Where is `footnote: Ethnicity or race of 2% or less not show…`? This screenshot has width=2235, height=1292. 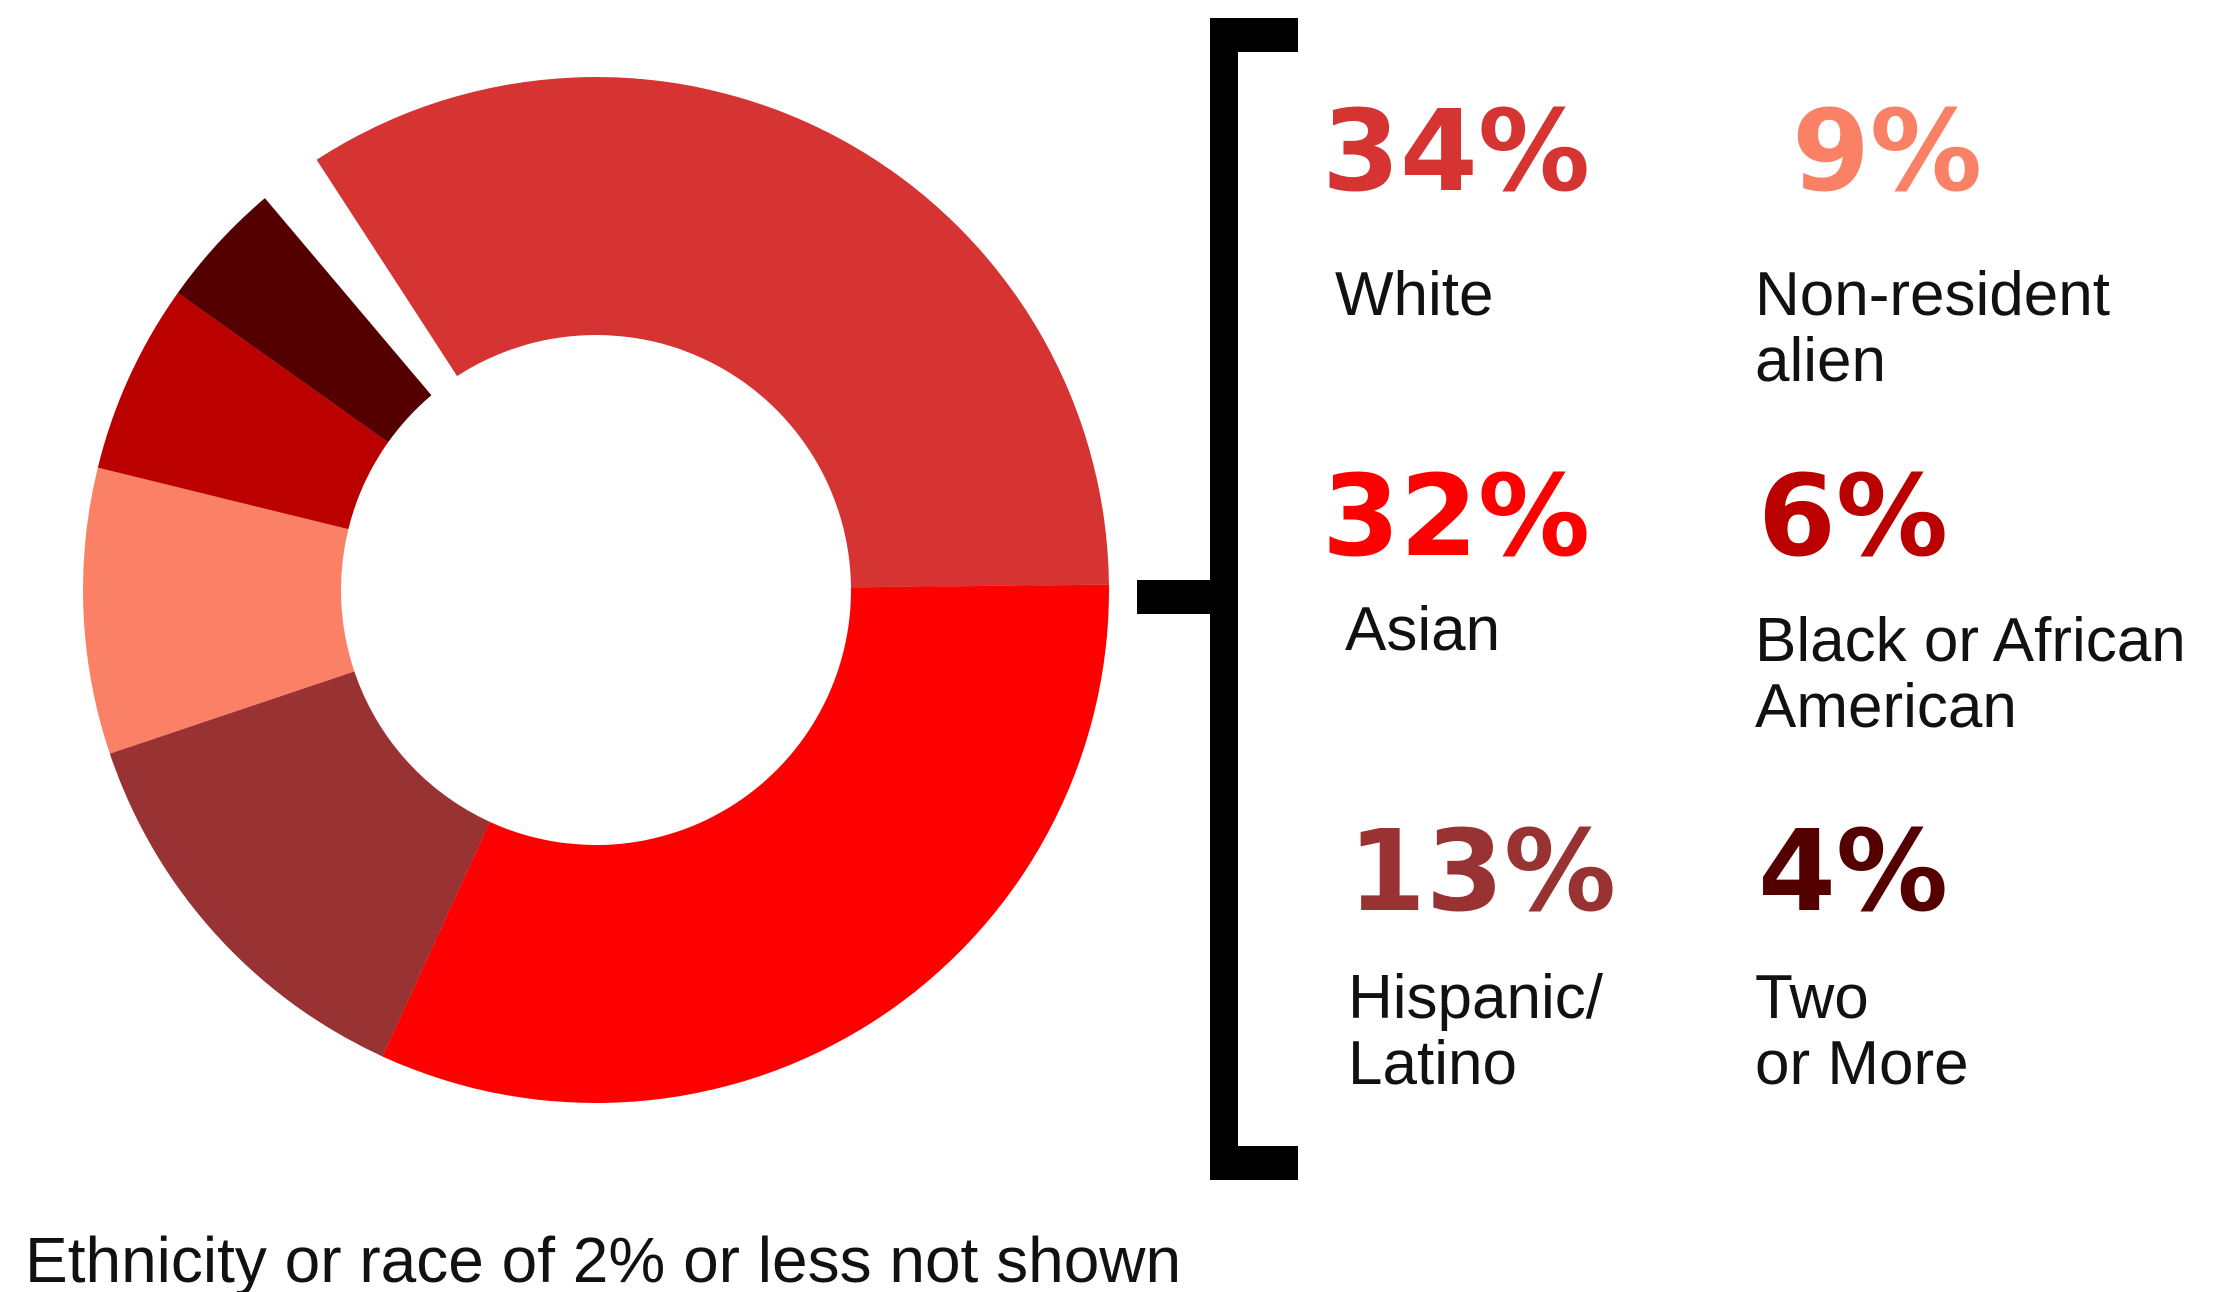
footnote: Ethnicity or race of 2% or less not show… is located at coordinates (603, 1258).